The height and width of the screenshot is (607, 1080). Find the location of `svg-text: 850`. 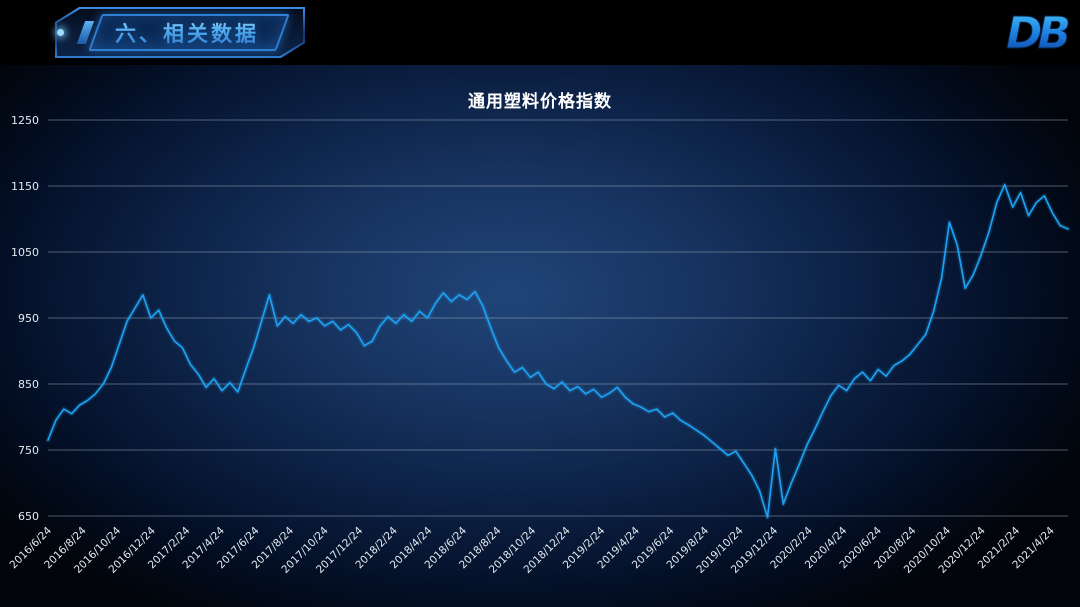

svg-text: 850 is located at coordinates (28, 384).